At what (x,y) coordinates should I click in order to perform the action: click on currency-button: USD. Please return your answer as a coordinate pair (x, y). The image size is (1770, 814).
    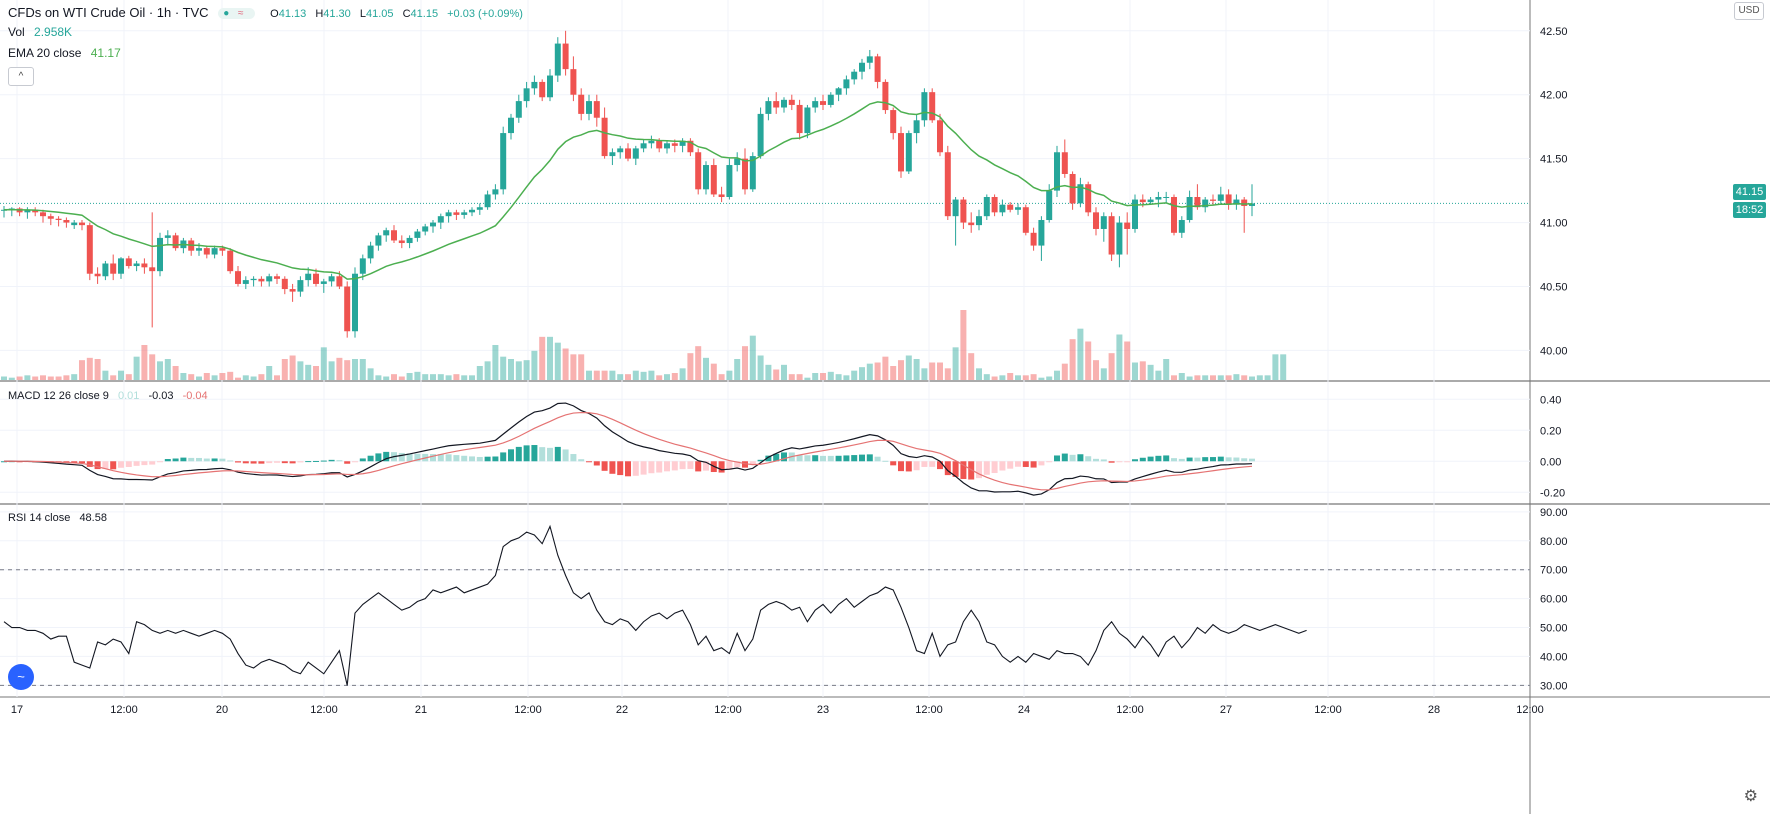
    Looking at the image, I should click on (1749, 11).